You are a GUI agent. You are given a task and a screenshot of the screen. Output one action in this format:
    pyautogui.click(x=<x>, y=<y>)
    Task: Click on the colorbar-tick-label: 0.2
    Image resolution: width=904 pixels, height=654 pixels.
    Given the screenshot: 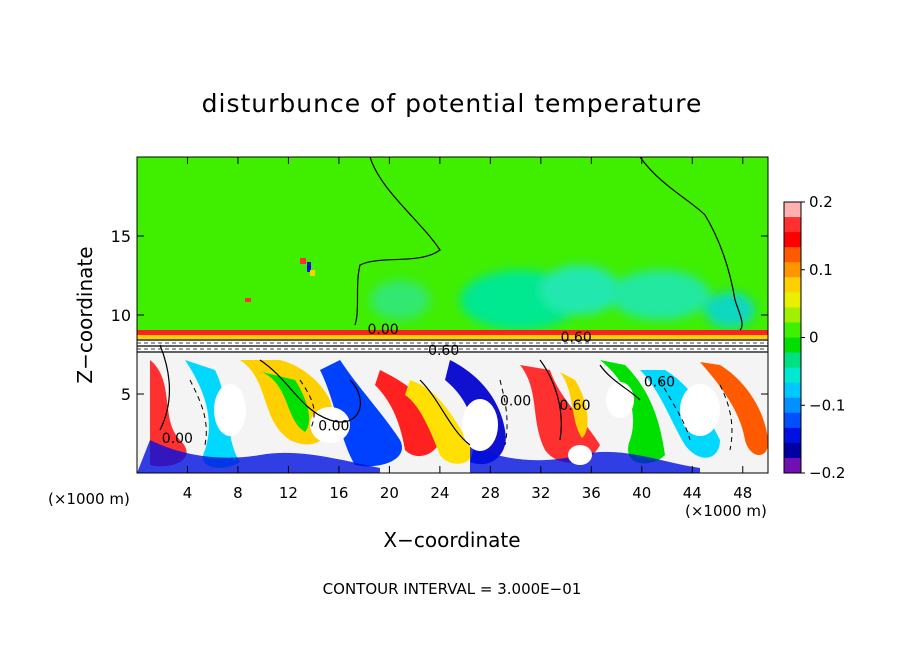 What is the action you would take?
    pyautogui.click(x=821, y=202)
    